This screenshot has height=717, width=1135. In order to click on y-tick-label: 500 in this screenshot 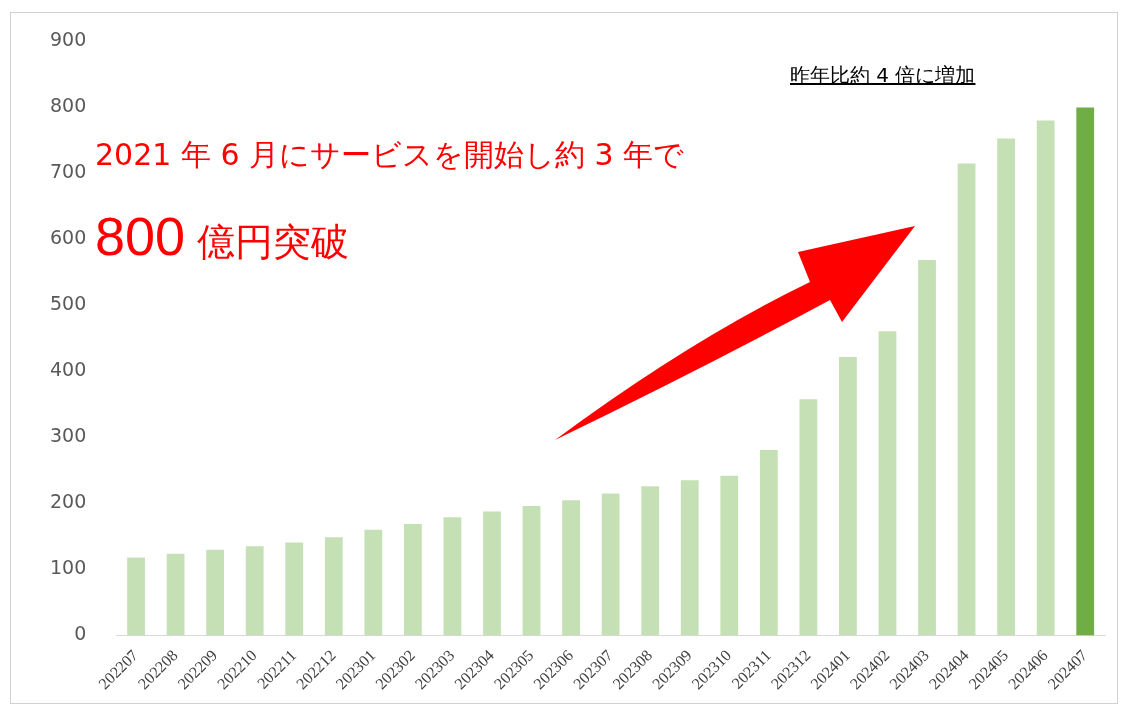, I will do `click(68, 303)`.